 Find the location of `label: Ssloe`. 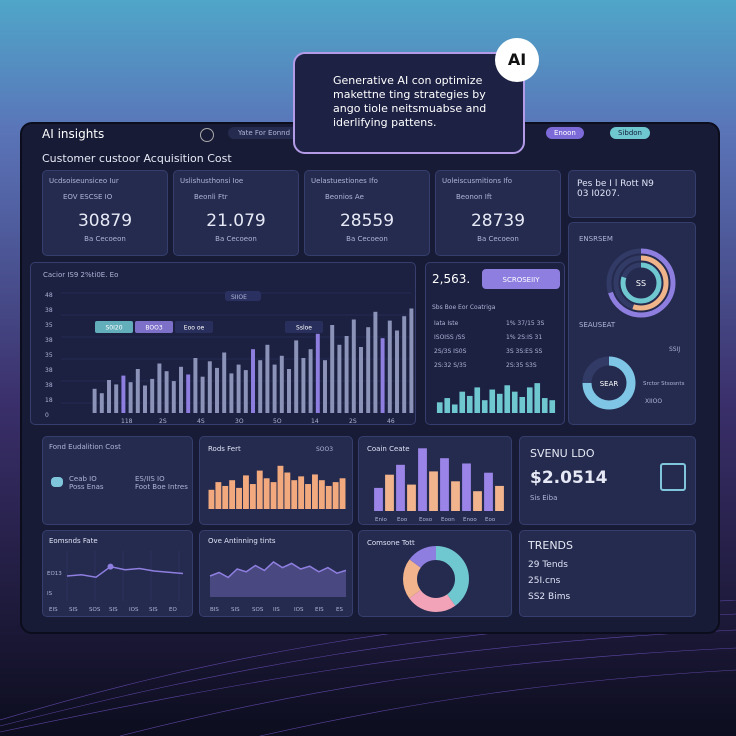

label: Ssloe is located at coordinates (304, 328).